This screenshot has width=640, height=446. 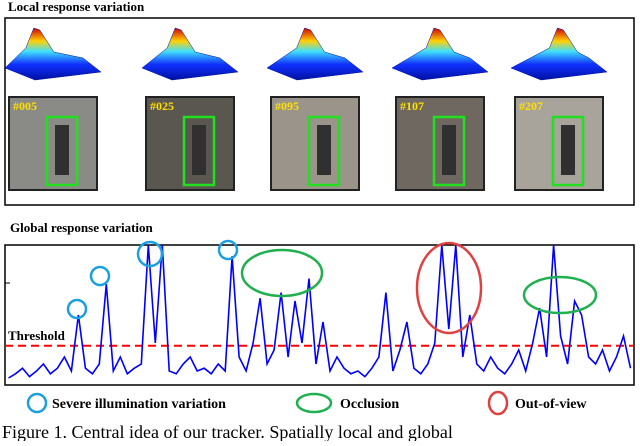 I want to click on frame-label: #207, so click(x=531, y=106).